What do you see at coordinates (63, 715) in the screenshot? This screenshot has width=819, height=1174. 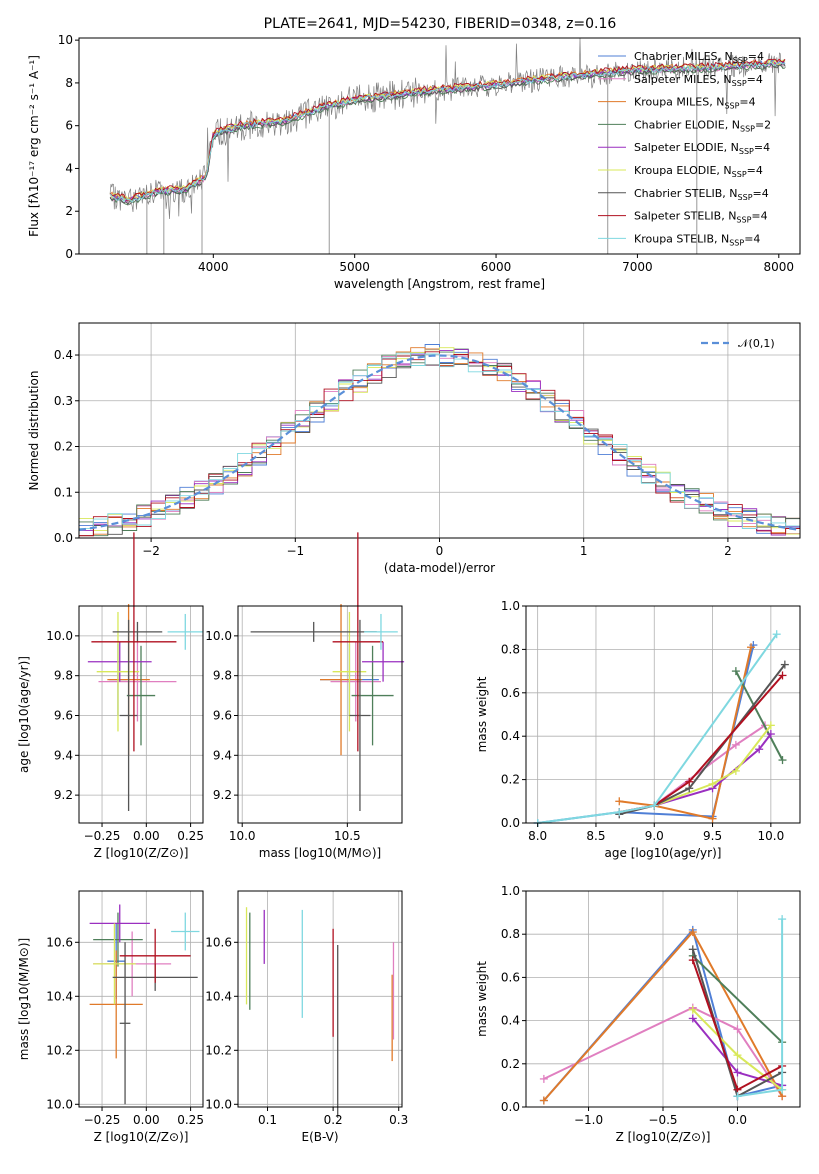 I see `y-tick-label: 9.6` at bounding box center [63, 715].